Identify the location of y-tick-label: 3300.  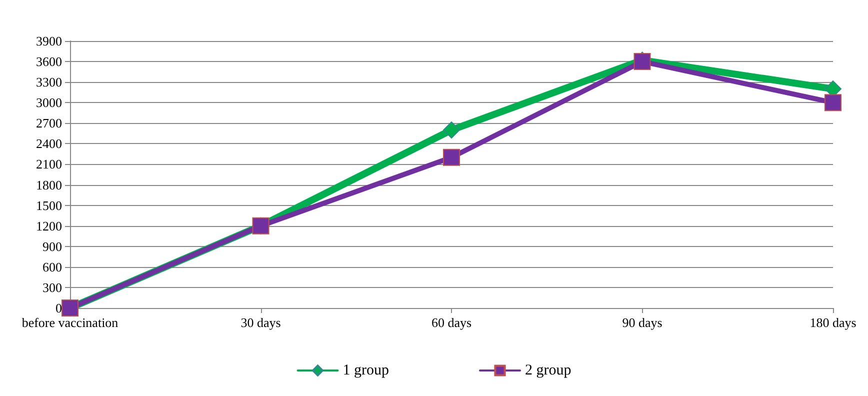
(49, 82).